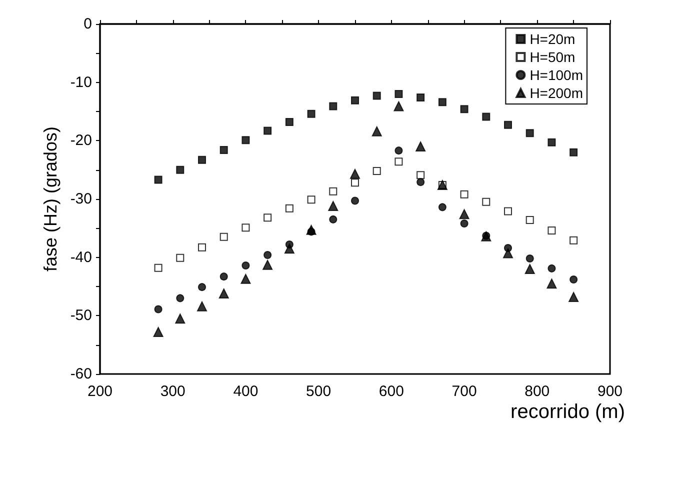 This screenshot has height=480, width=675. Describe the element at coordinates (81, 257) in the screenshot. I see `y-tick-label: -40` at that location.